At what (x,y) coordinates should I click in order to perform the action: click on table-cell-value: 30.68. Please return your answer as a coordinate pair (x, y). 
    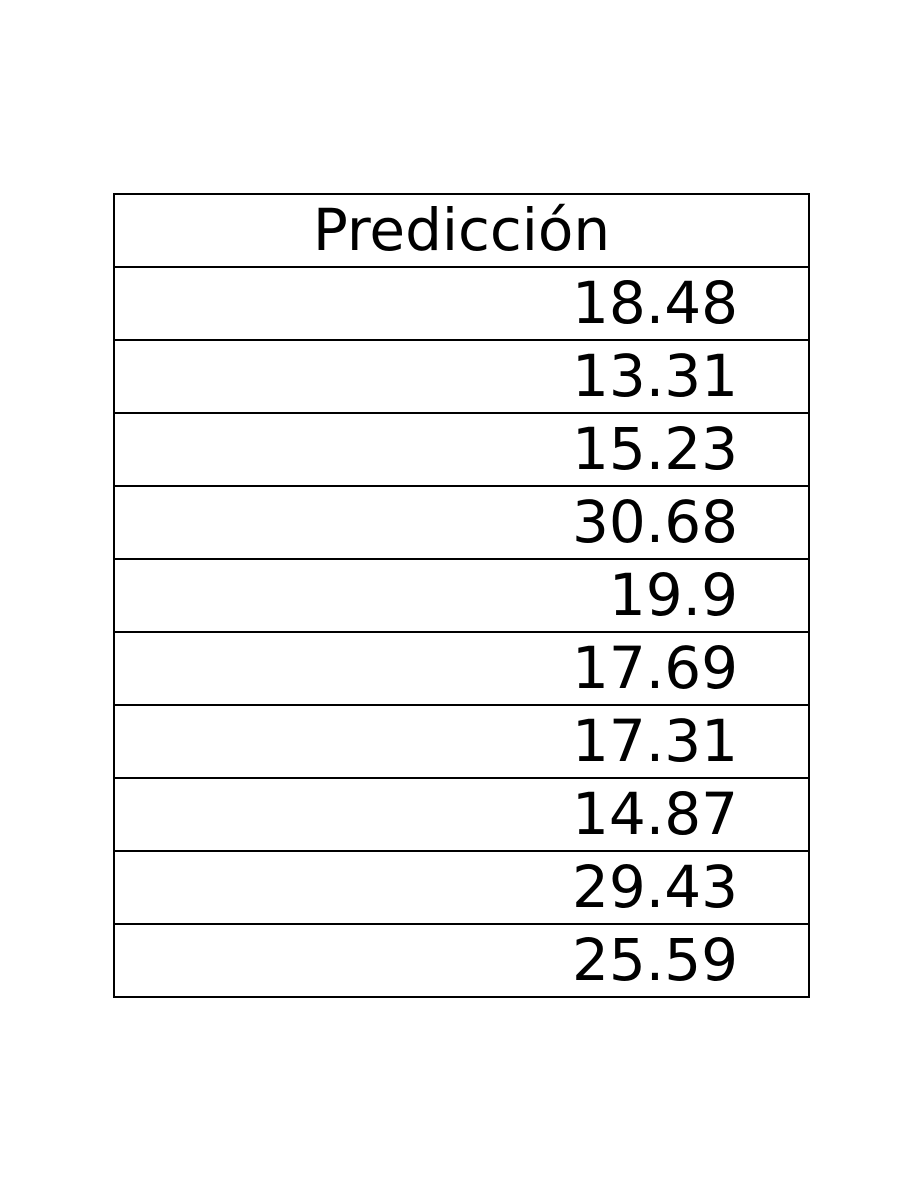
    Looking at the image, I should click on (461, 522).